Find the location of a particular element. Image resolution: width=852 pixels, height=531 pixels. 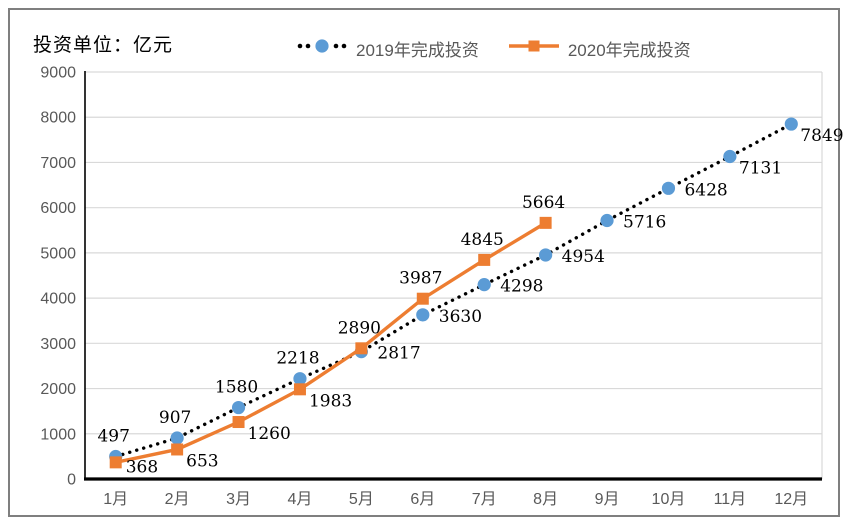

legend-item-2020: 2020年完成投资 is located at coordinates (599, 48).